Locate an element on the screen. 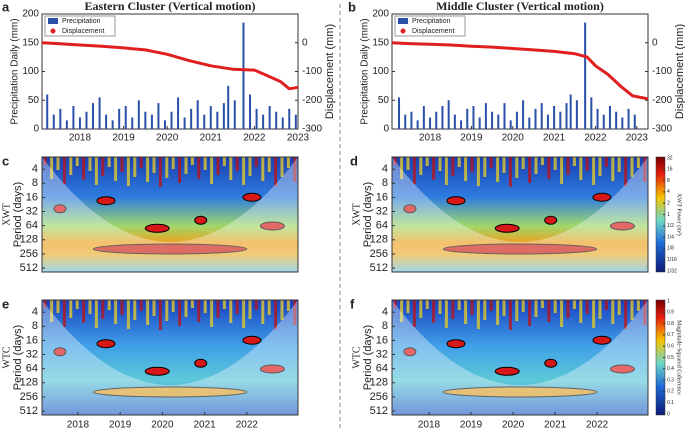 This screenshot has height=433, width=685. panel-letter: f is located at coordinates (352, 303).